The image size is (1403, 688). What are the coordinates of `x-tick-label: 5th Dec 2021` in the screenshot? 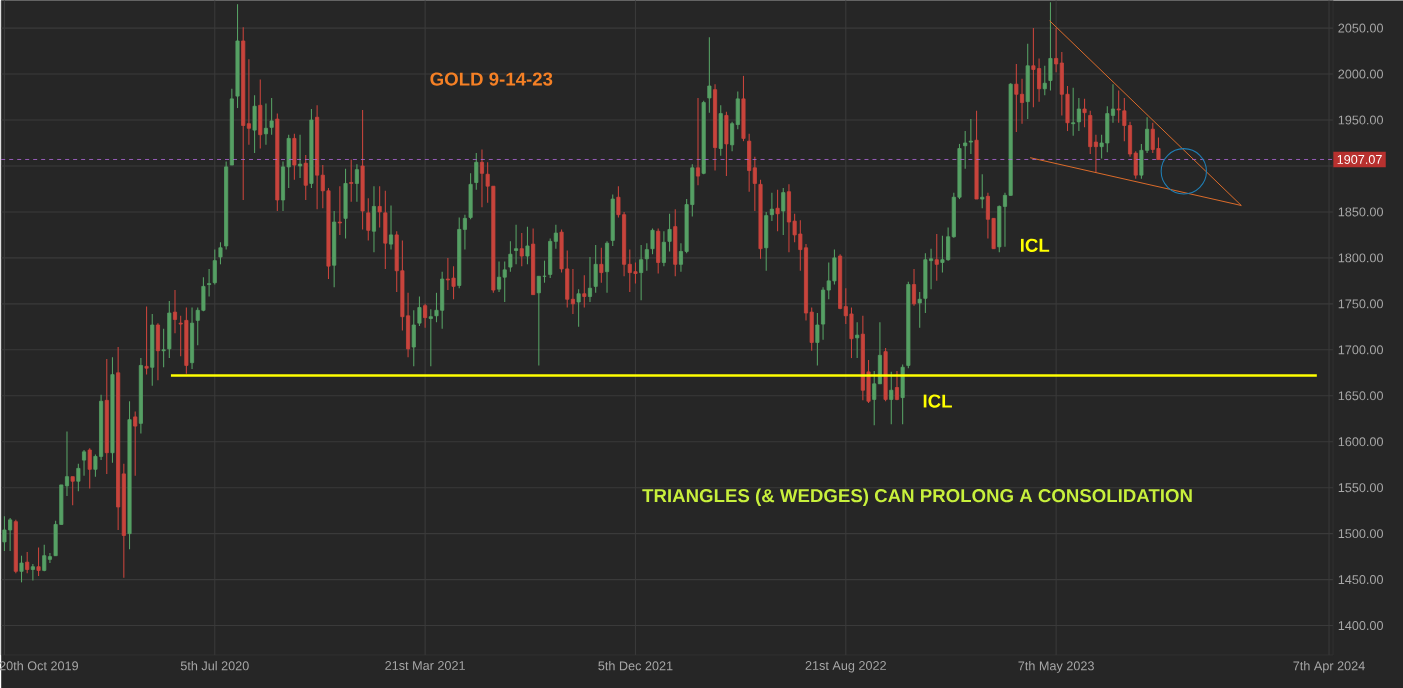 It's located at (635, 666).